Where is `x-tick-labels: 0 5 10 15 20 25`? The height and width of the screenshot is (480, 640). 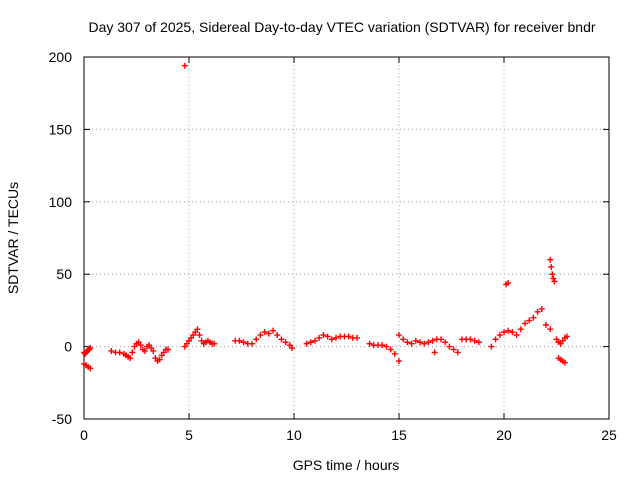 x-tick-labels: 0 5 10 15 20 25 is located at coordinates (348, 435).